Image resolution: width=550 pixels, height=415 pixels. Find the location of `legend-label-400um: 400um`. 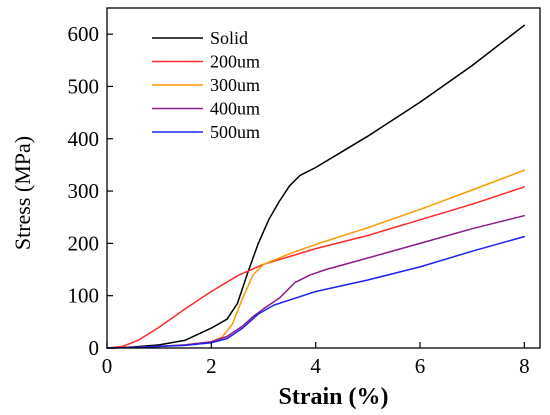

legend-label-400um: 400um is located at coordinates (235, 109).